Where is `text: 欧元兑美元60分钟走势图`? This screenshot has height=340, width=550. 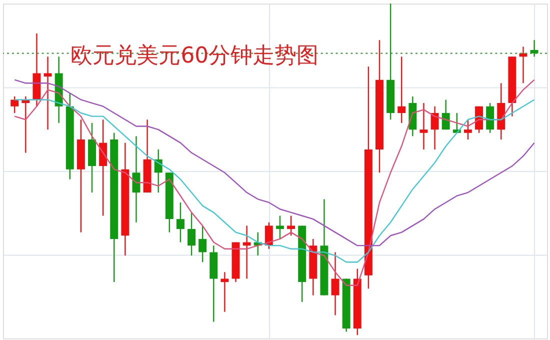
text: 欧元兑美元60分钟走势图 is located at coordinates (194, 55).